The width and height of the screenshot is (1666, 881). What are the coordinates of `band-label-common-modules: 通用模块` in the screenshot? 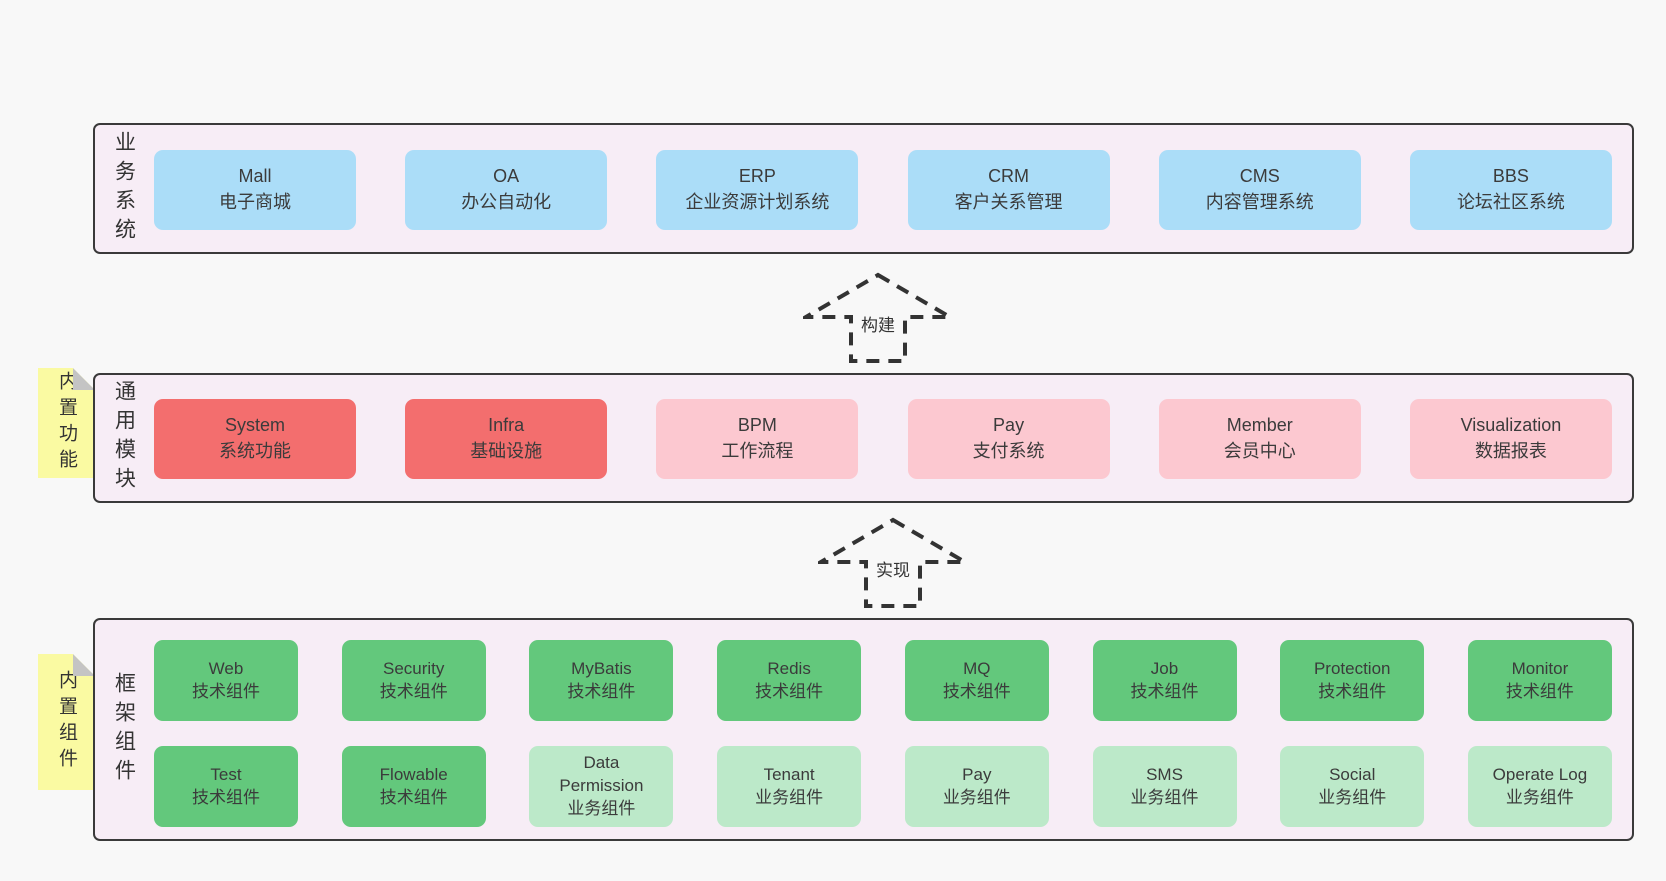 It's located at (124, 438).